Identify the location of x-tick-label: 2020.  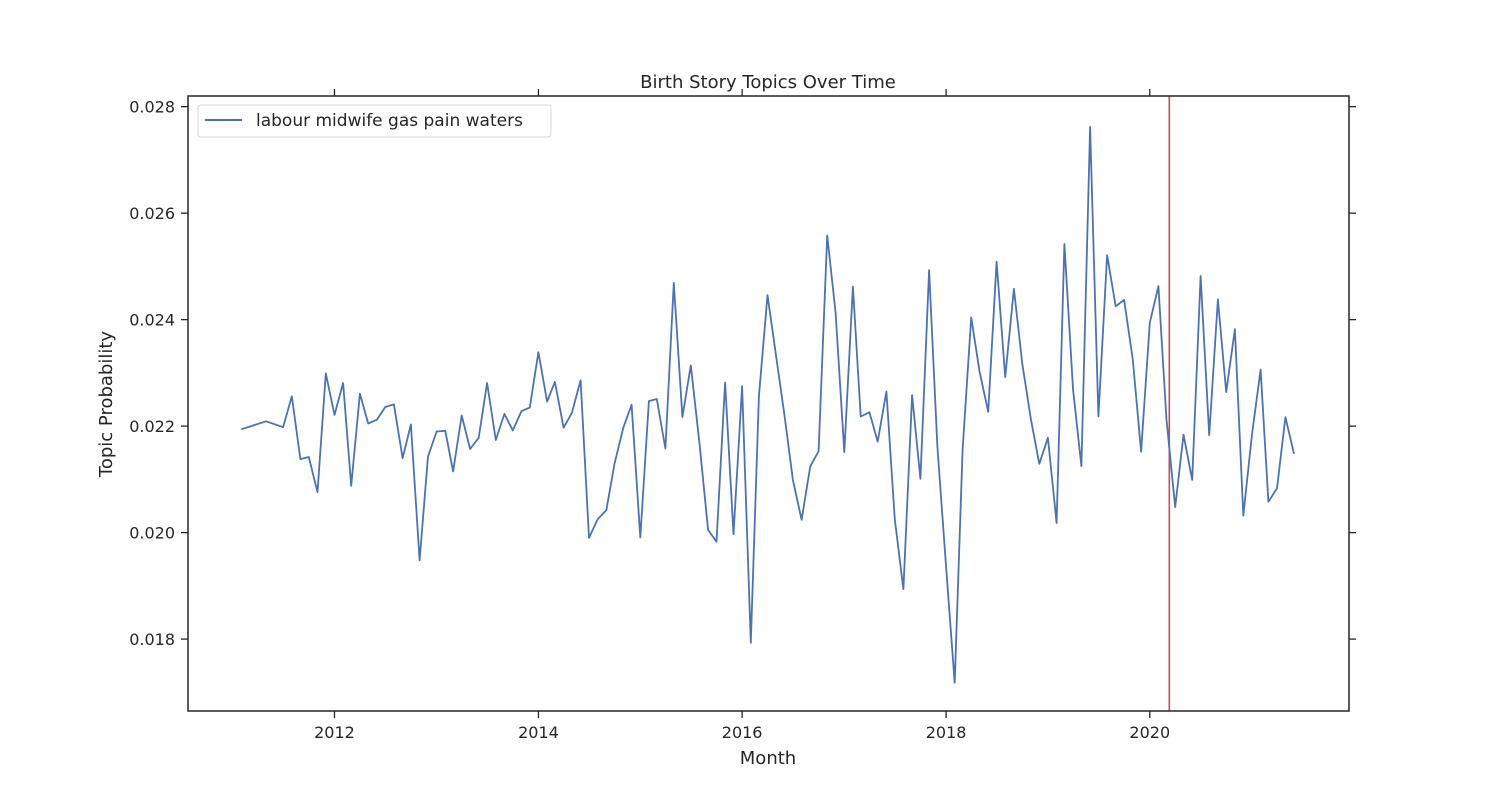
(1149, 732).